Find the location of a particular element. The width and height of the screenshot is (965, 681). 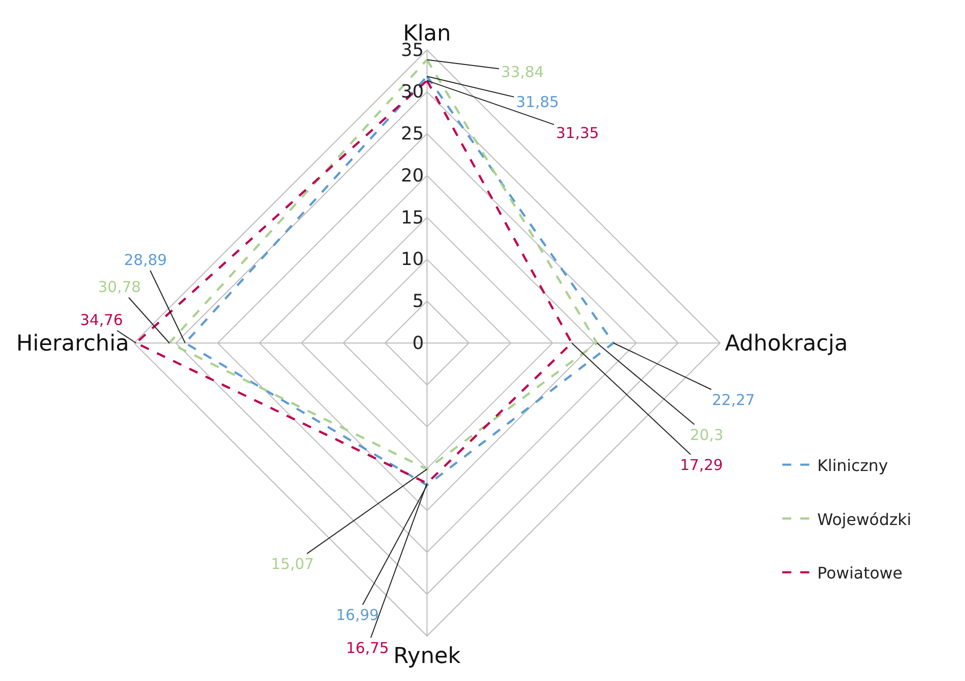

data-label: 33,84 is located at coordinates (522, 72).